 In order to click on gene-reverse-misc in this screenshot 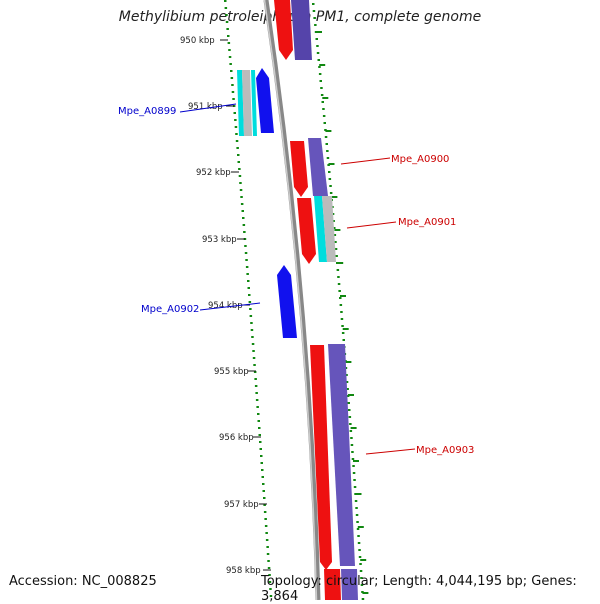, I will do `click(240, 103)`.